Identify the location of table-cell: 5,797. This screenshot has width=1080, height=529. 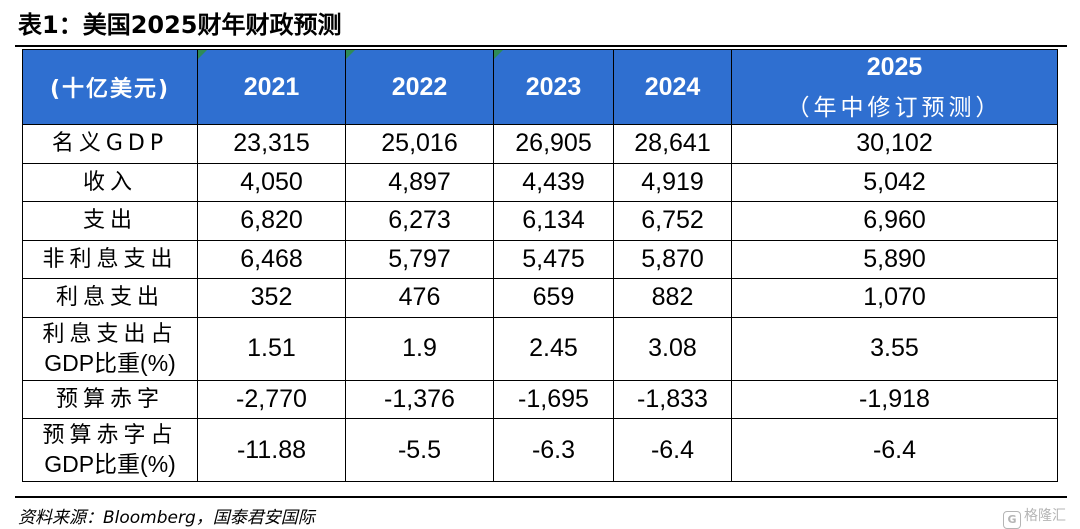
(419, 259).